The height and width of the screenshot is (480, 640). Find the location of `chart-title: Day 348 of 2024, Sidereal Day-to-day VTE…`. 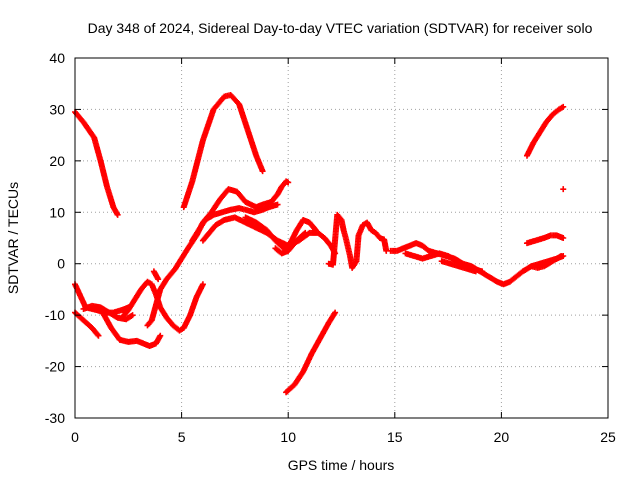

chart-title: Day 348 of 2024, Sidereal Day-to-day VTE… is located at coordinates (340, 28).